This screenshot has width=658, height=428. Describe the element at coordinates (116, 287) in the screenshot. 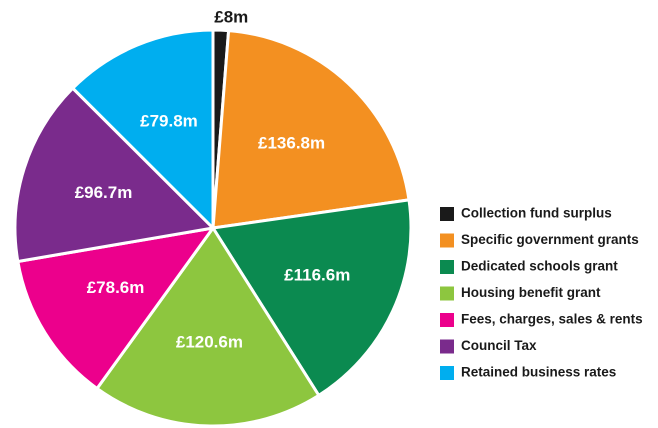

I see `value-label: £78.6m` at that location.